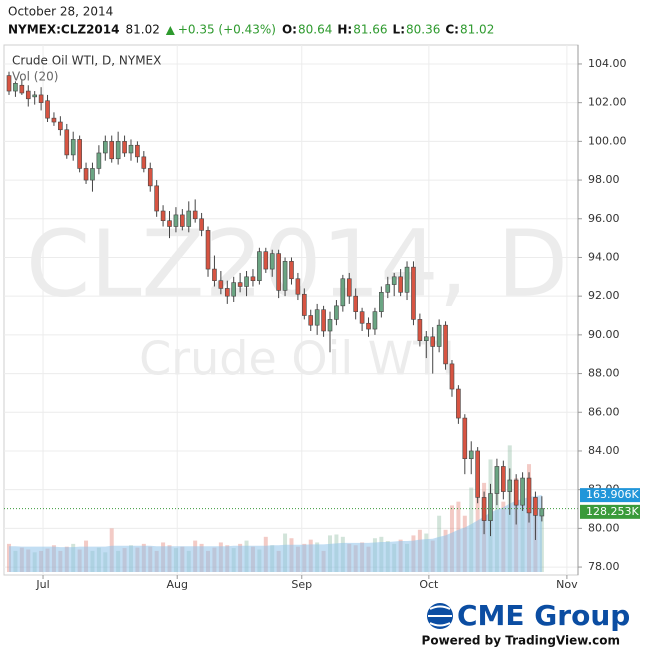 The width and height of the screenshot is (650, 652). What do you see at coordinates (370, 30) in the screenshot?
I see `header-item: 81.66` at bounding box center [370, 30].